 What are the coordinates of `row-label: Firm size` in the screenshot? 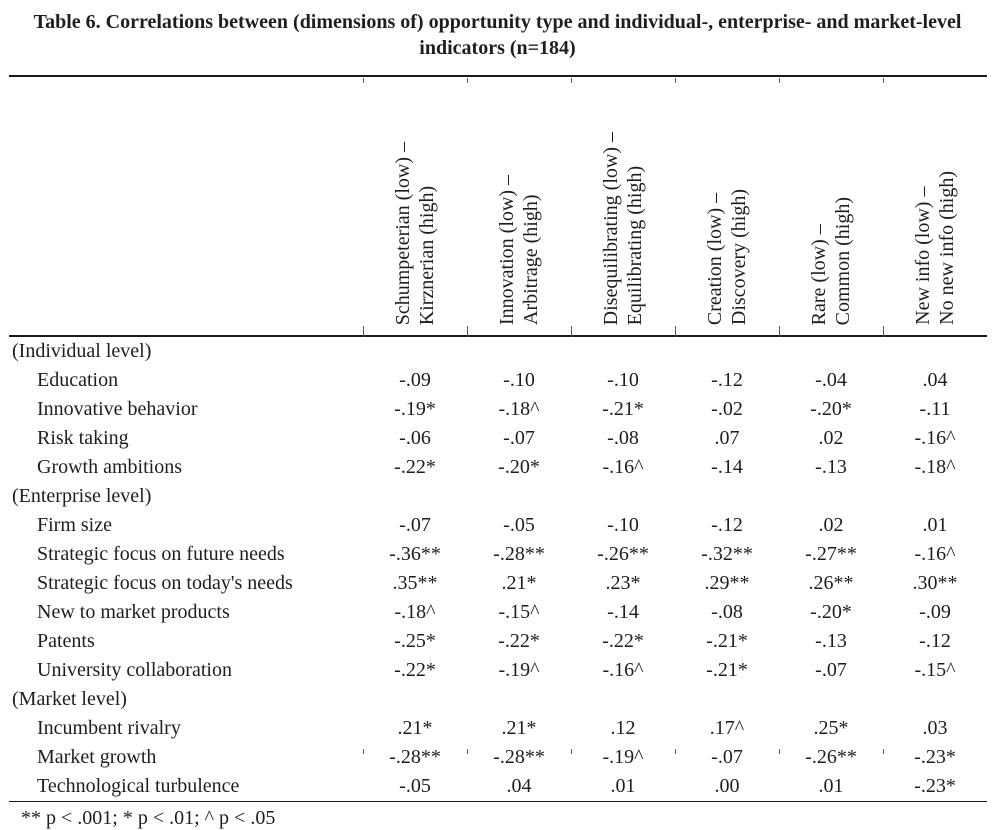 It's located at (74, 525).